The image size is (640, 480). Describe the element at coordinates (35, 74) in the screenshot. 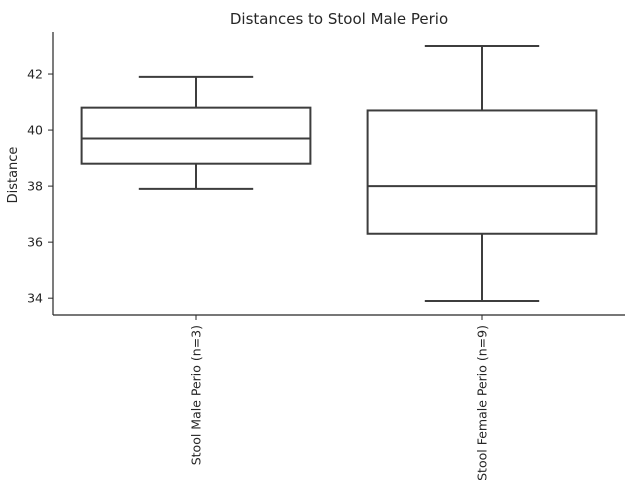

I see `y-tick-label: 42` at that location.